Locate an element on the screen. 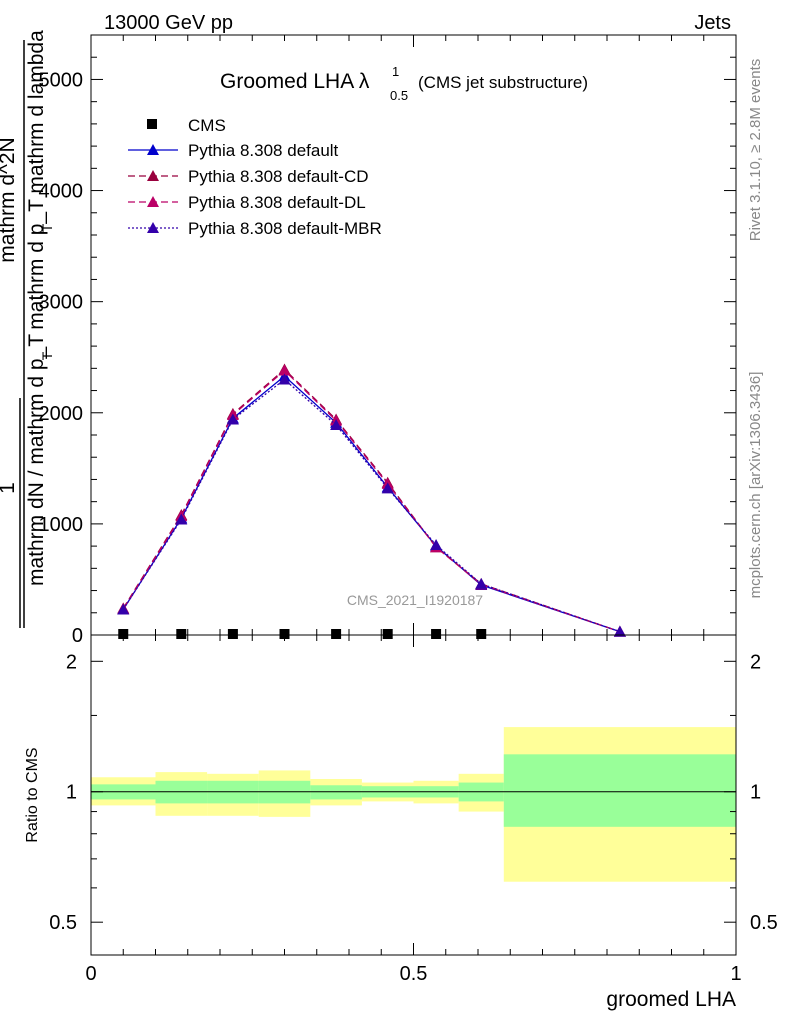  rivet-version-label: Rivet 3.1.10, ≥ 2.8M events is located at coordinates (755, 150).